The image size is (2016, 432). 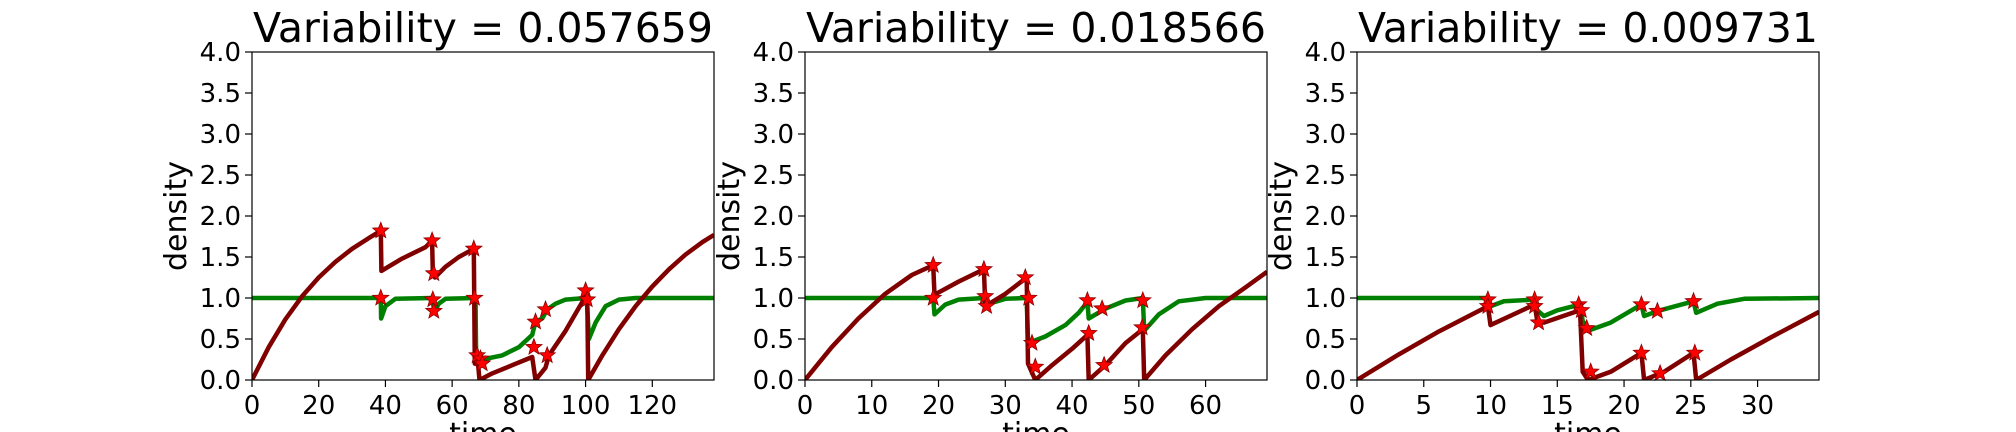 What do you see at coordinates (871, 406) in the screenshot?
I see `x-tick-label: 10` at bounding box center [871, 406].